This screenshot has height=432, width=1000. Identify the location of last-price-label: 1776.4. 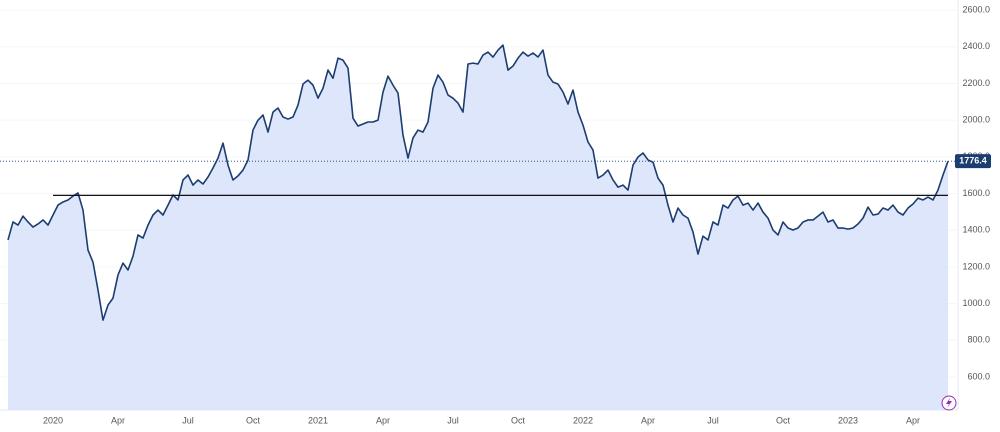
(973, 161).